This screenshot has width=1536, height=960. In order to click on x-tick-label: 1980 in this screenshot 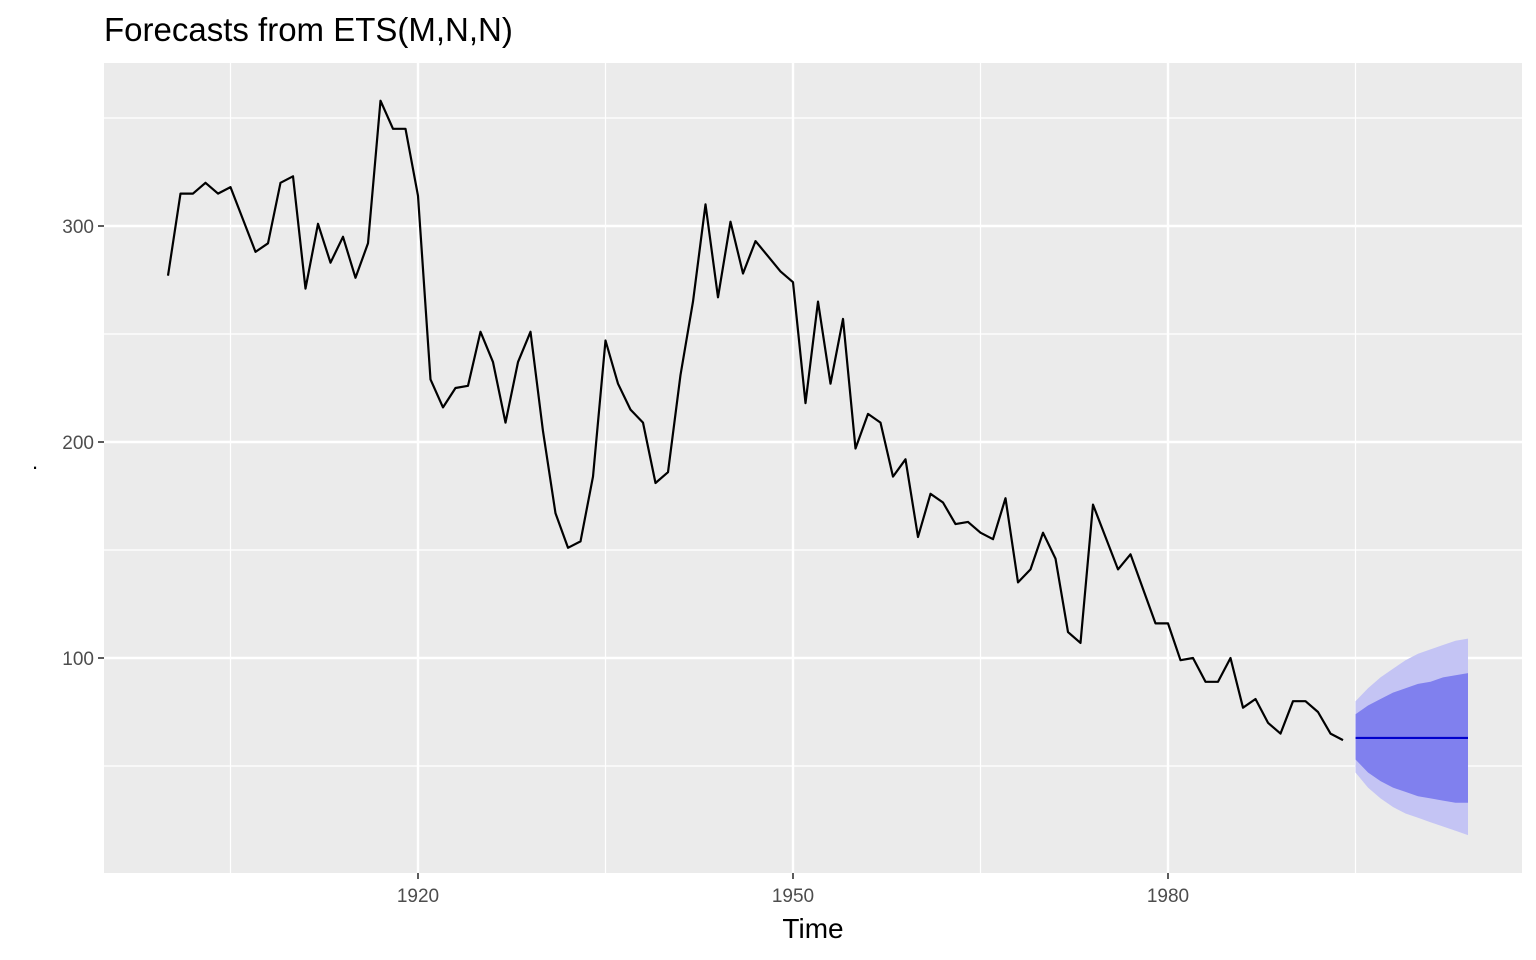, I will do `click(1168, 896)`.